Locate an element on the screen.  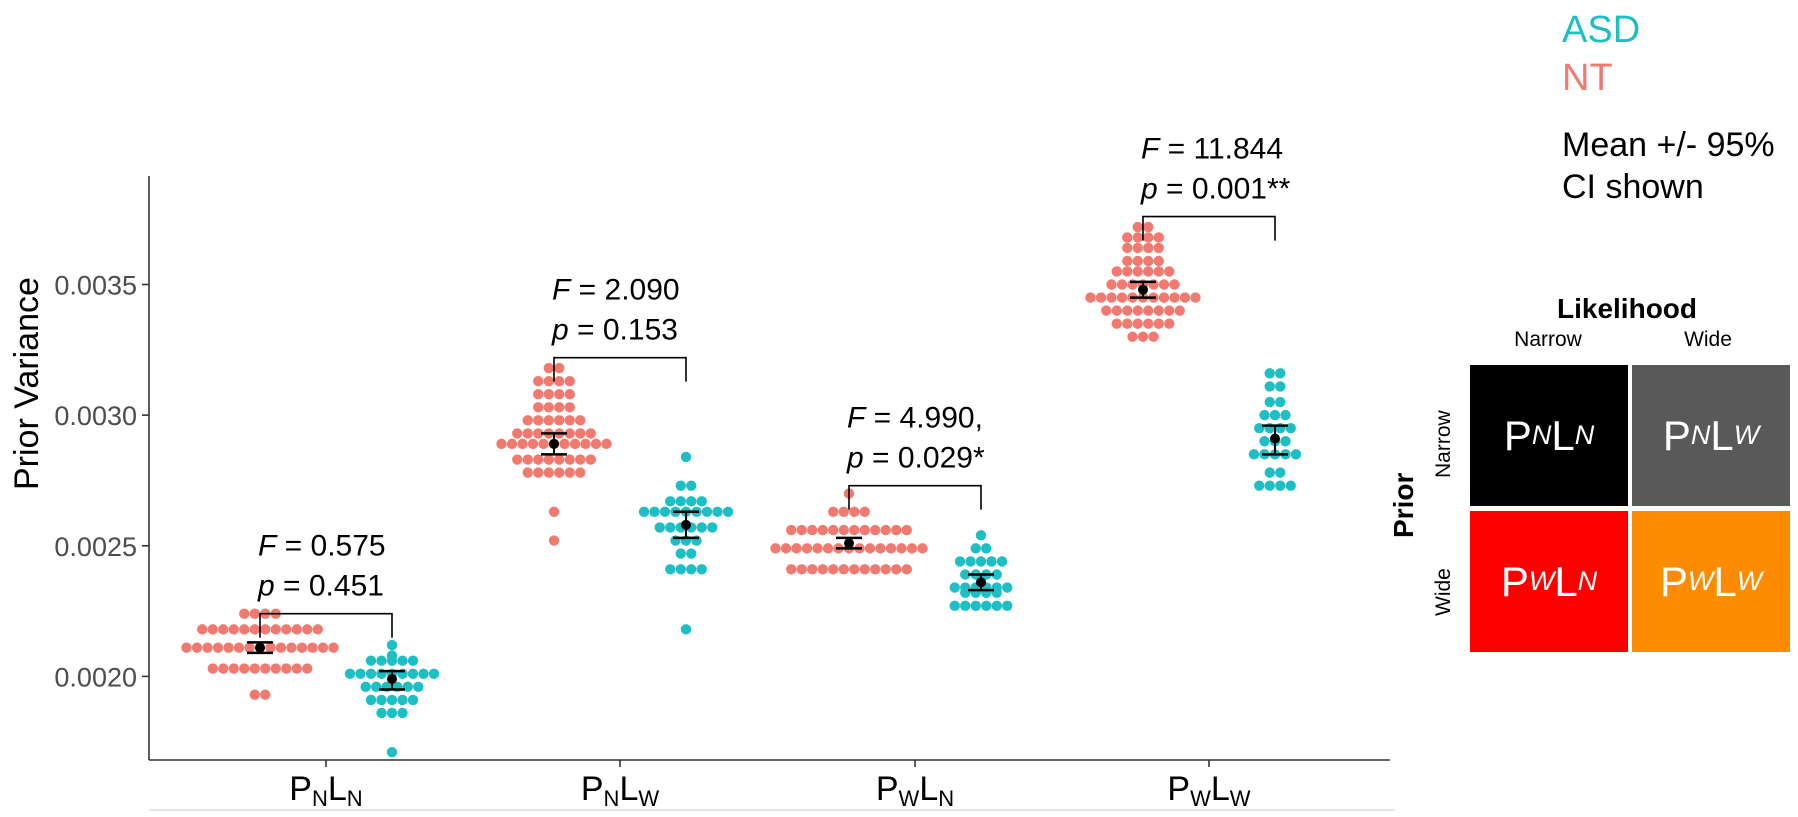
y-tick-label: 0.0030 is located at coordinates (95, 416).